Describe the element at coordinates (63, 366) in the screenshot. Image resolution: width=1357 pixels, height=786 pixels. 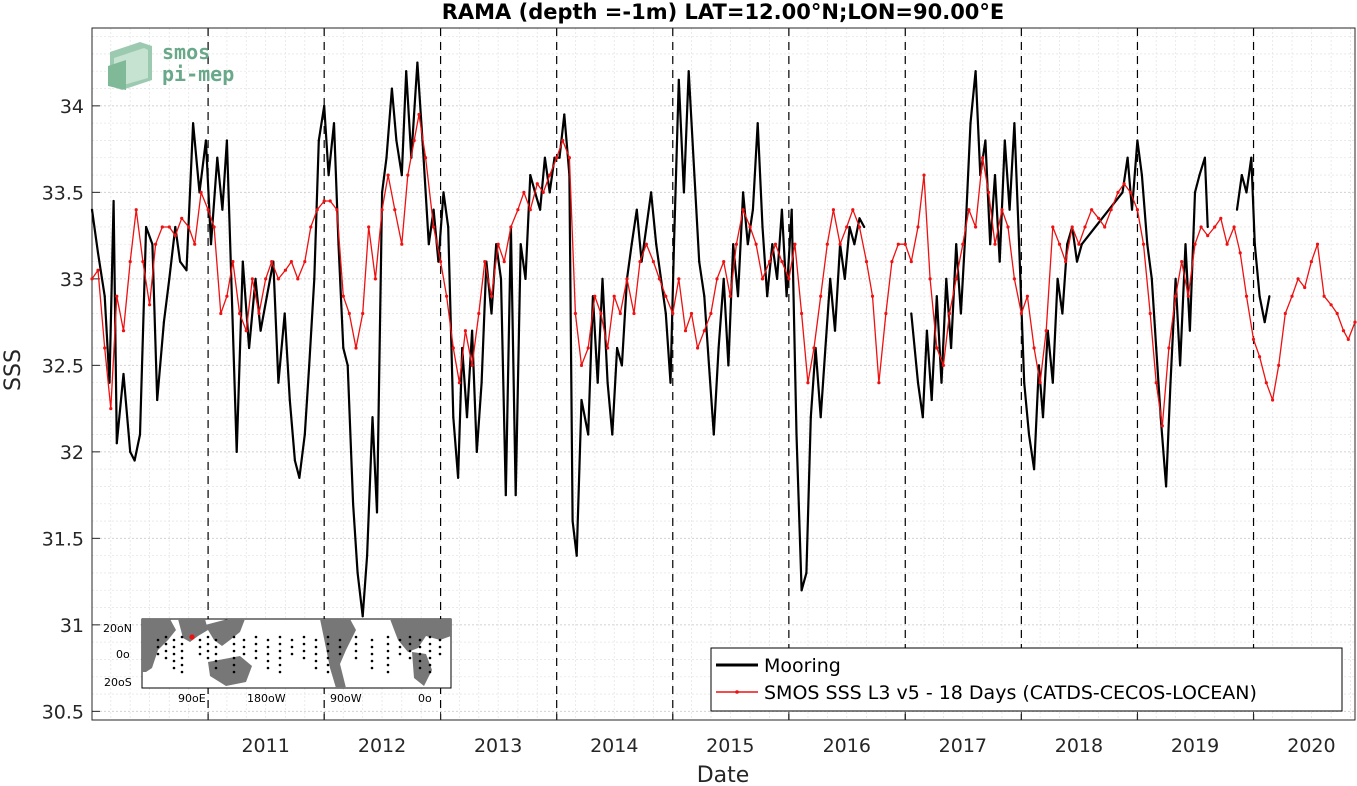
I see `y-tick-label: 32.5` at that location.